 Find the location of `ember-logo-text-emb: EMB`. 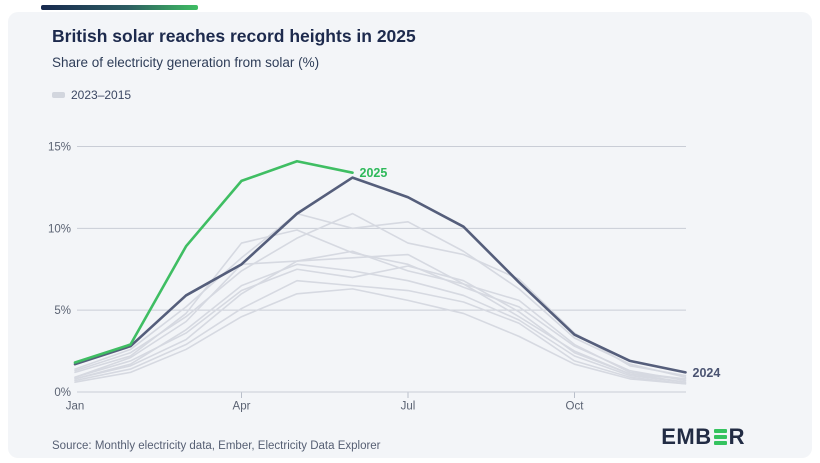

ember-logo-text-emb: EMB is located at coordinates (686, 436).